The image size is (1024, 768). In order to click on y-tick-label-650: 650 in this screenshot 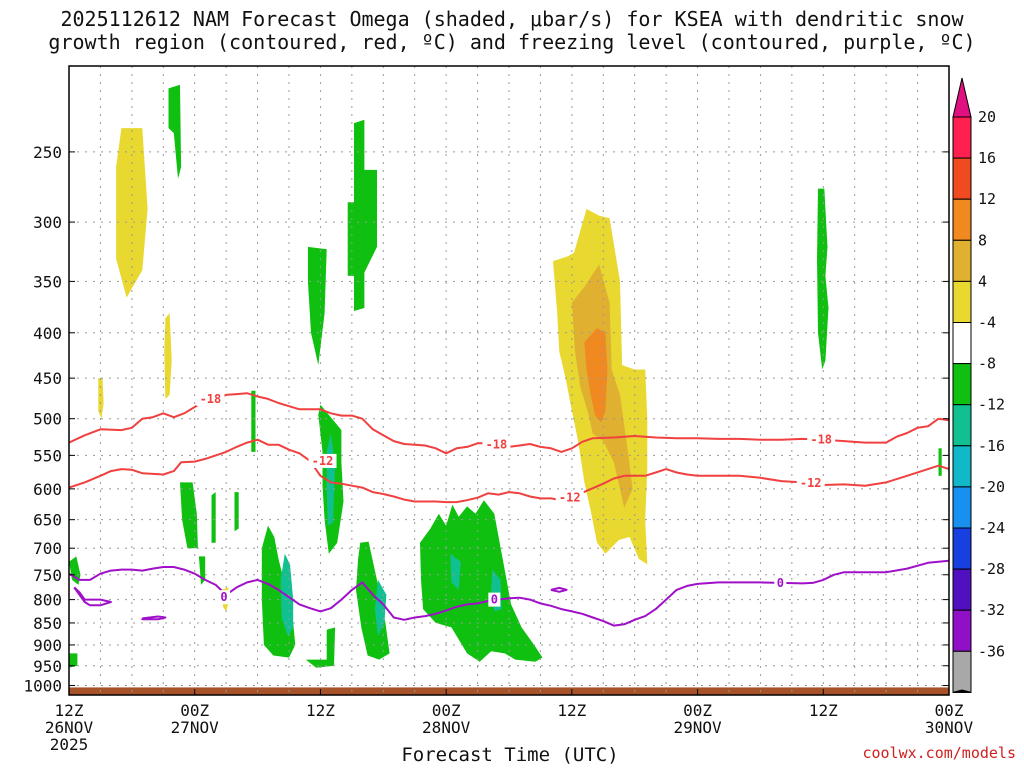, I will do `click(47, 520)`.